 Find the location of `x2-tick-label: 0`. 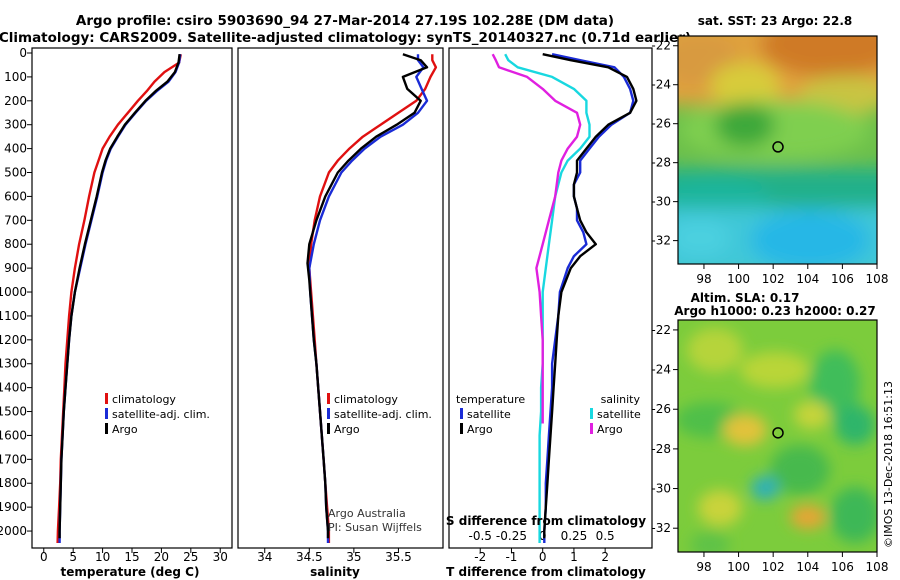

x2-tick-label: 0 is located at coordinates (543, 536).